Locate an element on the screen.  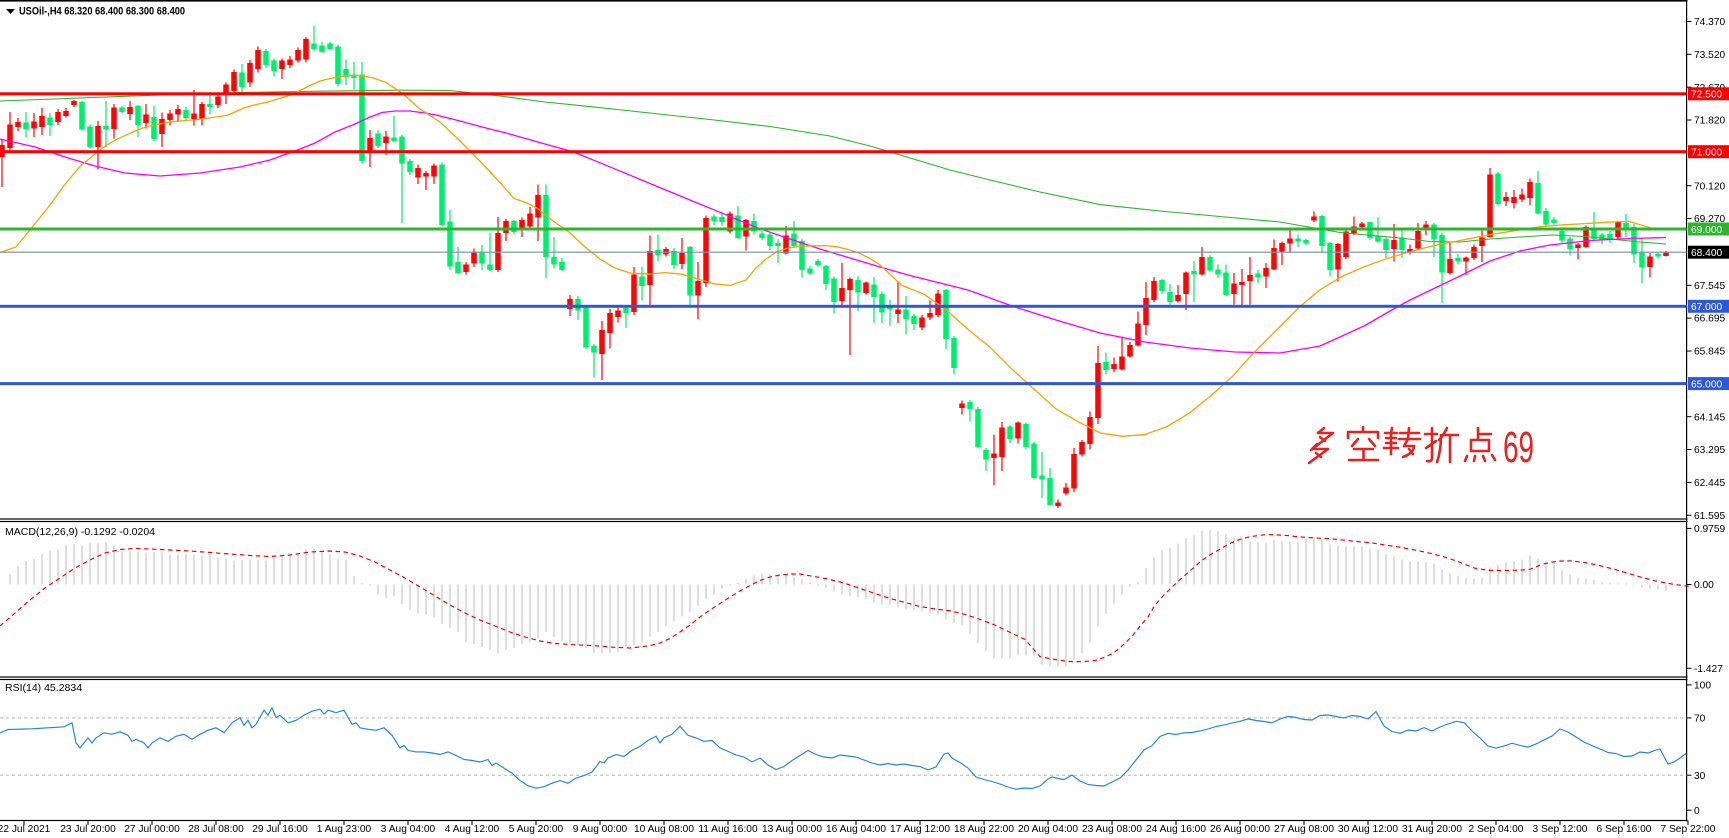
svg-text:USOil-,H4 68.320 68.400 68.30: USOil-,H4 68.320 68.400 68.300 68.400 is located at coordinates (102, 12).